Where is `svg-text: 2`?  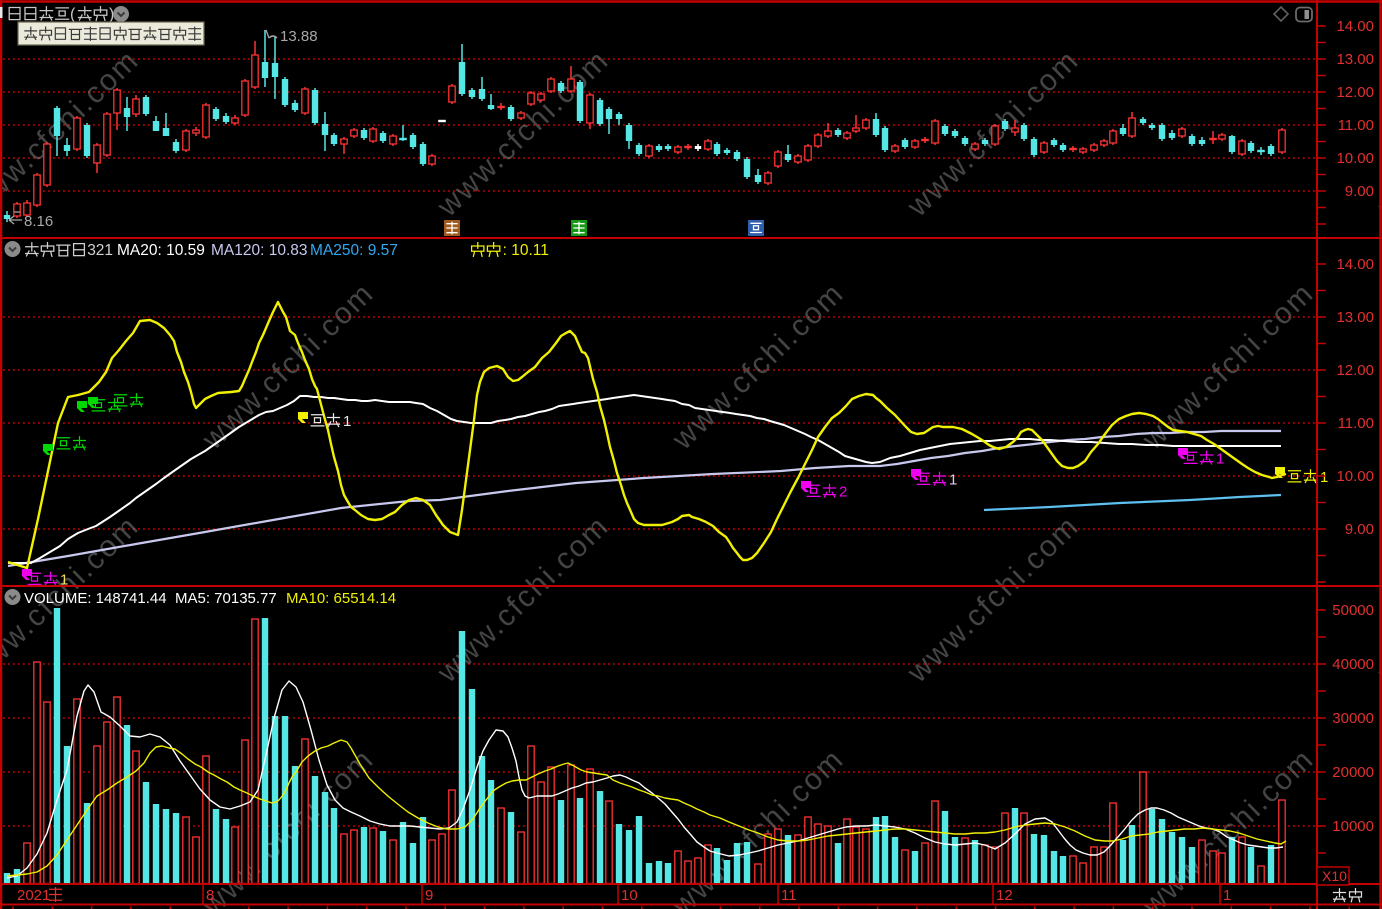
svg-text: 2 is located at coordinates (843, 492).